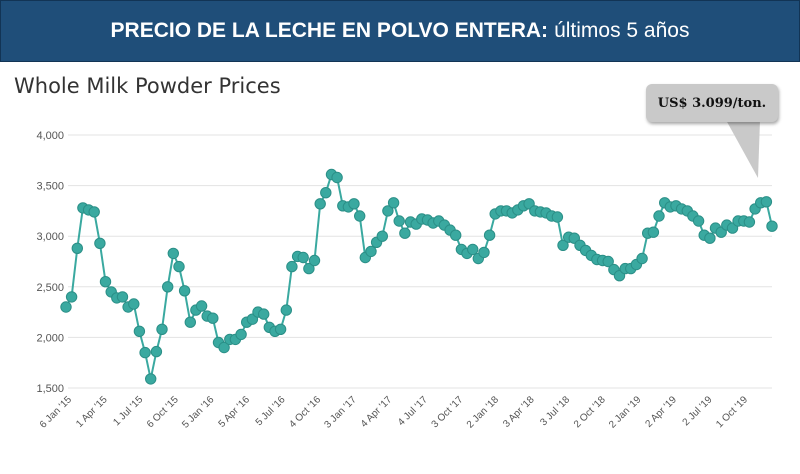  What do you see at coordinates (698, 411) in the screenshot?
I see `x-tick-label: 2 Jul '19` at bounding box center [698, 411].